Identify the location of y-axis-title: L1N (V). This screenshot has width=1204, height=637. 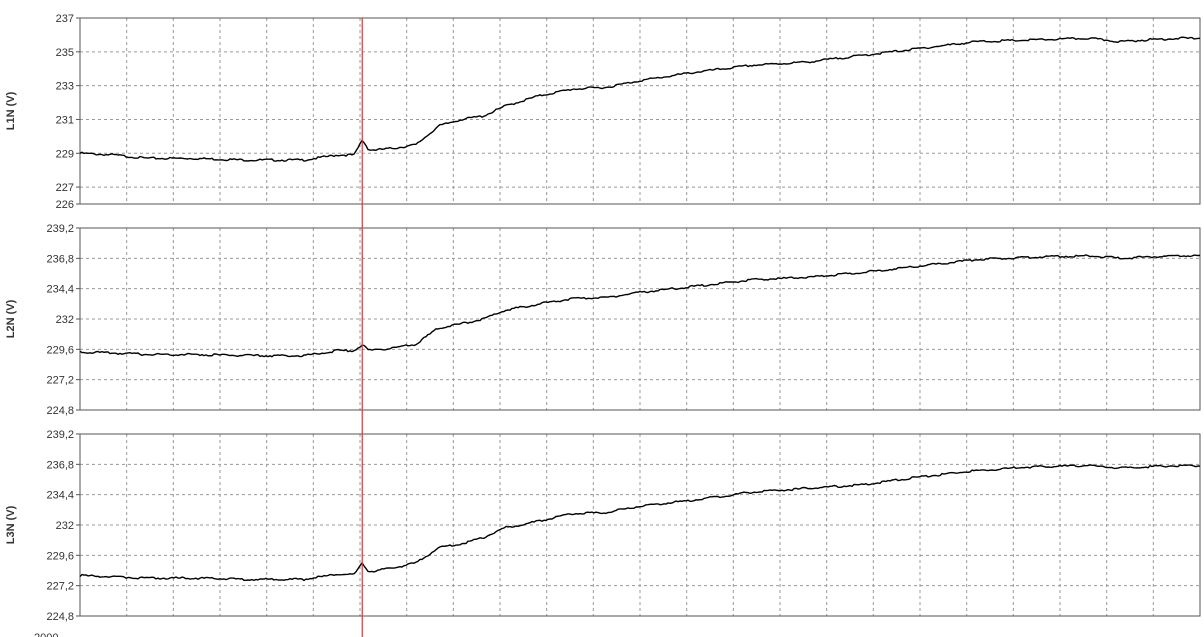
(11, 110).